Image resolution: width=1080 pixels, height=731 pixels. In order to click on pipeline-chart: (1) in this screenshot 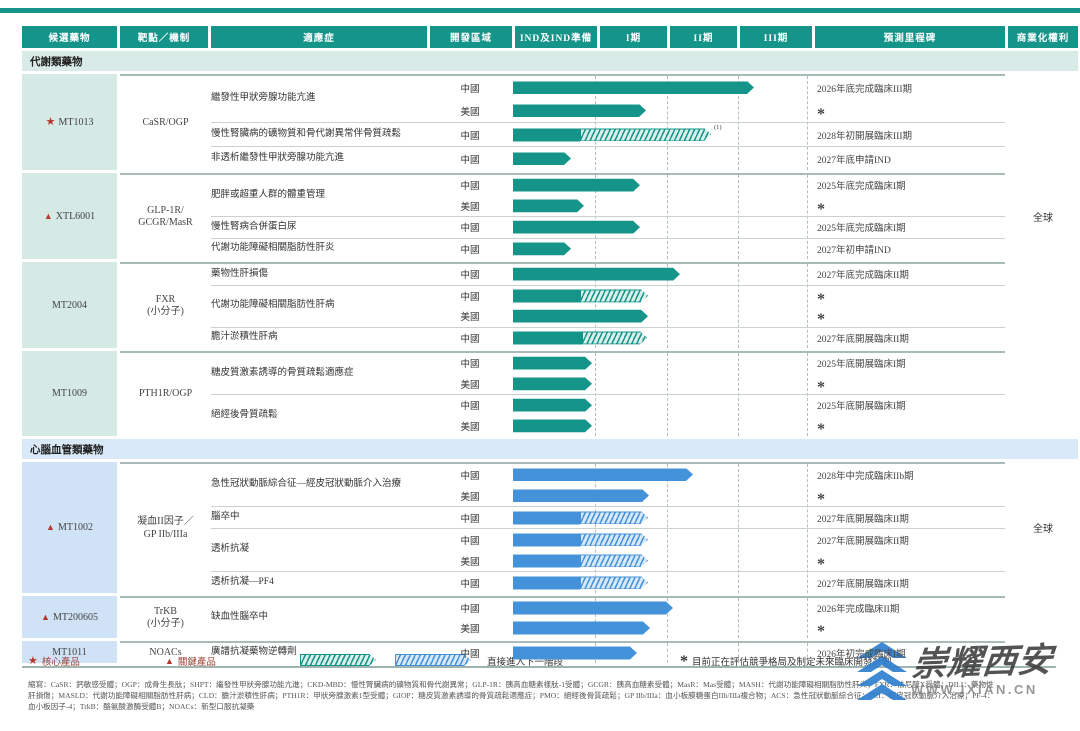, I will do `click(660, 134)`.